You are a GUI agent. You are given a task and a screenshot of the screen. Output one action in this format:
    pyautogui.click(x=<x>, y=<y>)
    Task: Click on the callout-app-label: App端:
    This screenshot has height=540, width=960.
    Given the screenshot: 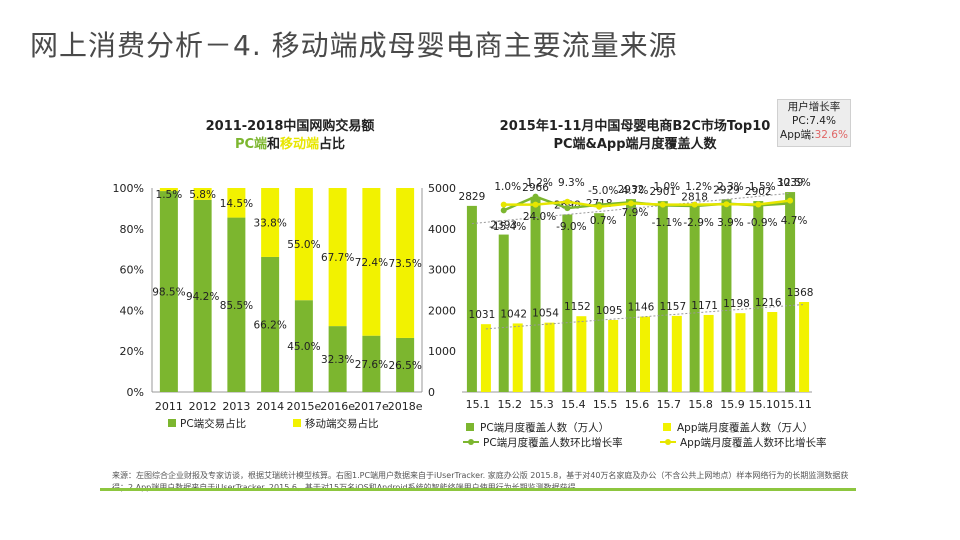 What is the action you would take?
    pyautogui.click(x=797, y=135)
    